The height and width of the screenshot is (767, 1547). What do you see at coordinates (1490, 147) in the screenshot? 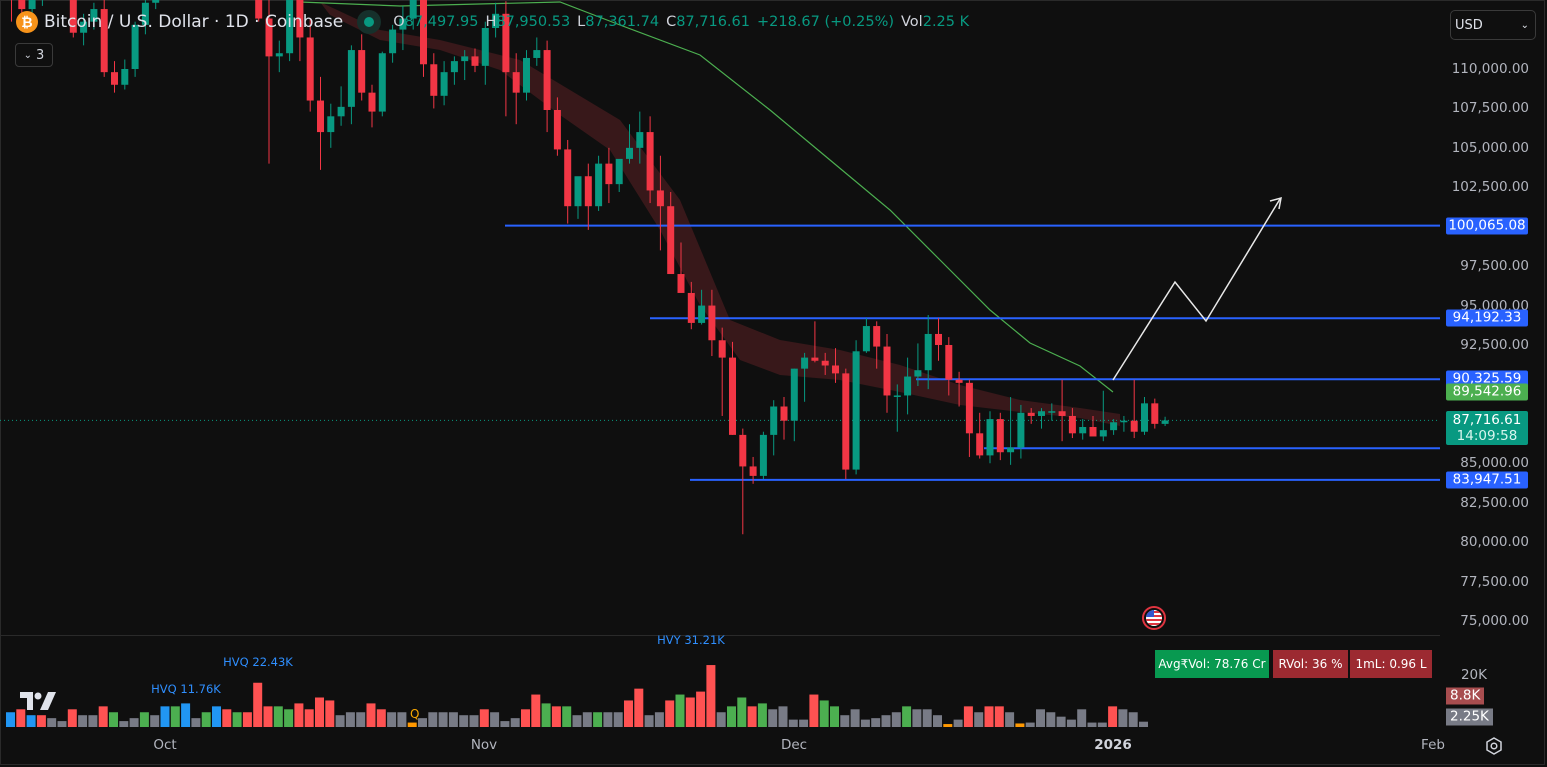
I see `price-tick: 105,000.00` at bounding box center [1490, 147].